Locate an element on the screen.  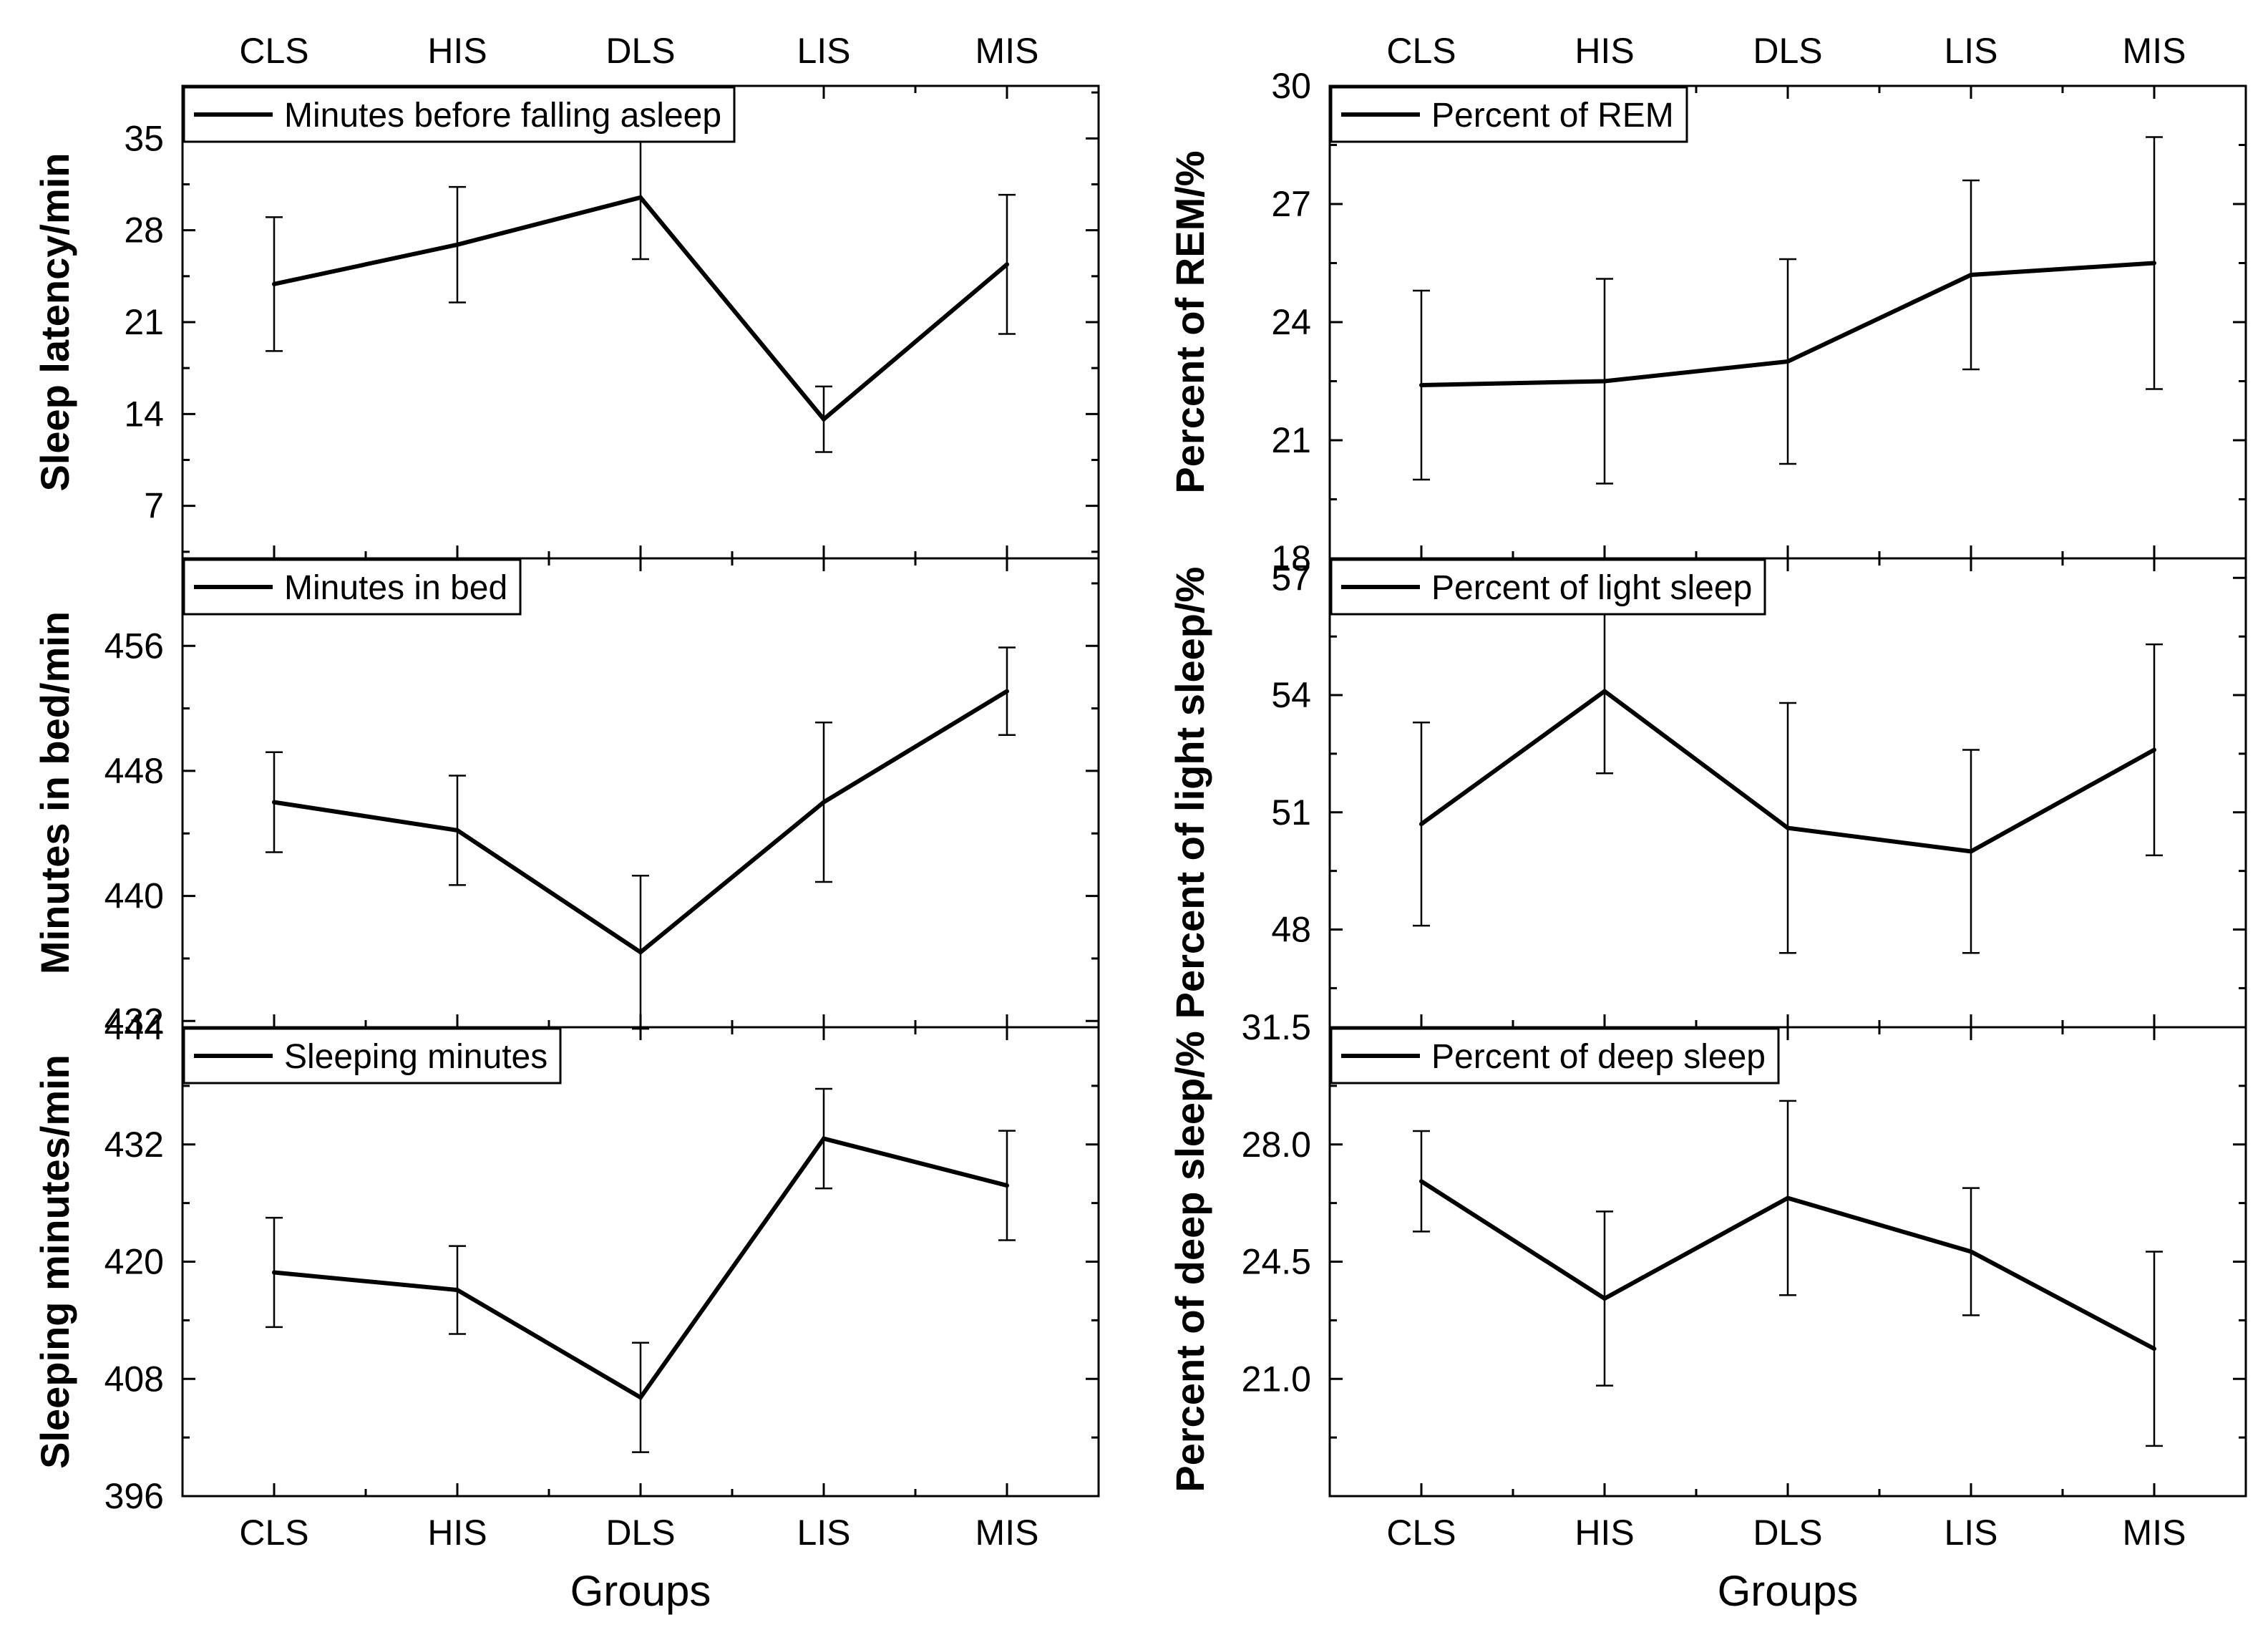
panel-sleep-latency-min-top-category-label: MIS is located at coordinates (1007, 51).